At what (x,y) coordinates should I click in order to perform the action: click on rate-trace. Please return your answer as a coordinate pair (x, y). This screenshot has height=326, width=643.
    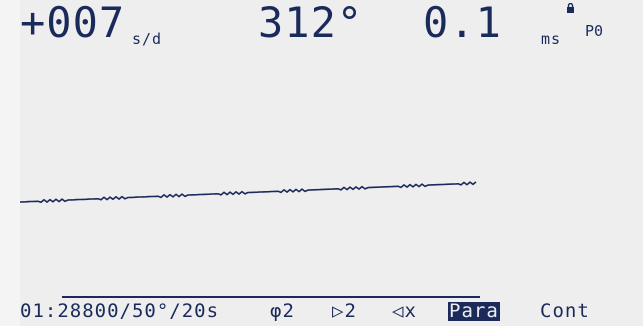
    Looking at the image, I should click on (248, 192).